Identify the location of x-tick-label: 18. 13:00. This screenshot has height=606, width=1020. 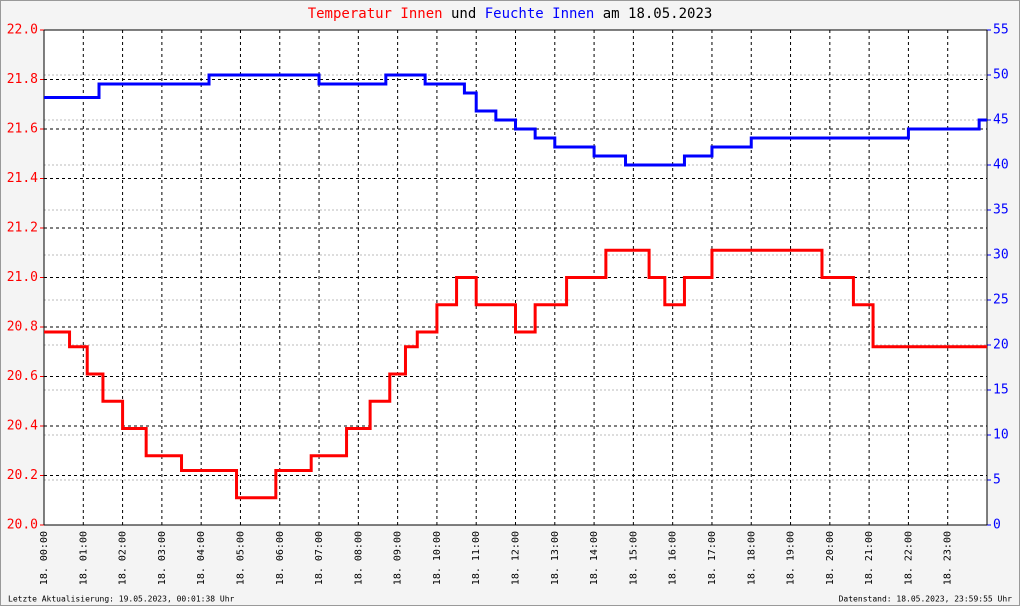
(555, 558).